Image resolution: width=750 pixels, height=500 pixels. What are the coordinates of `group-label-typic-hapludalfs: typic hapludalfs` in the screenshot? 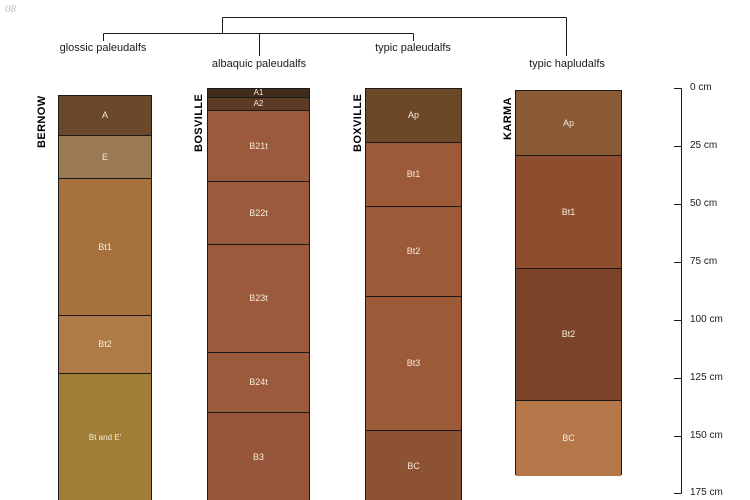 It's located at (567, 64).